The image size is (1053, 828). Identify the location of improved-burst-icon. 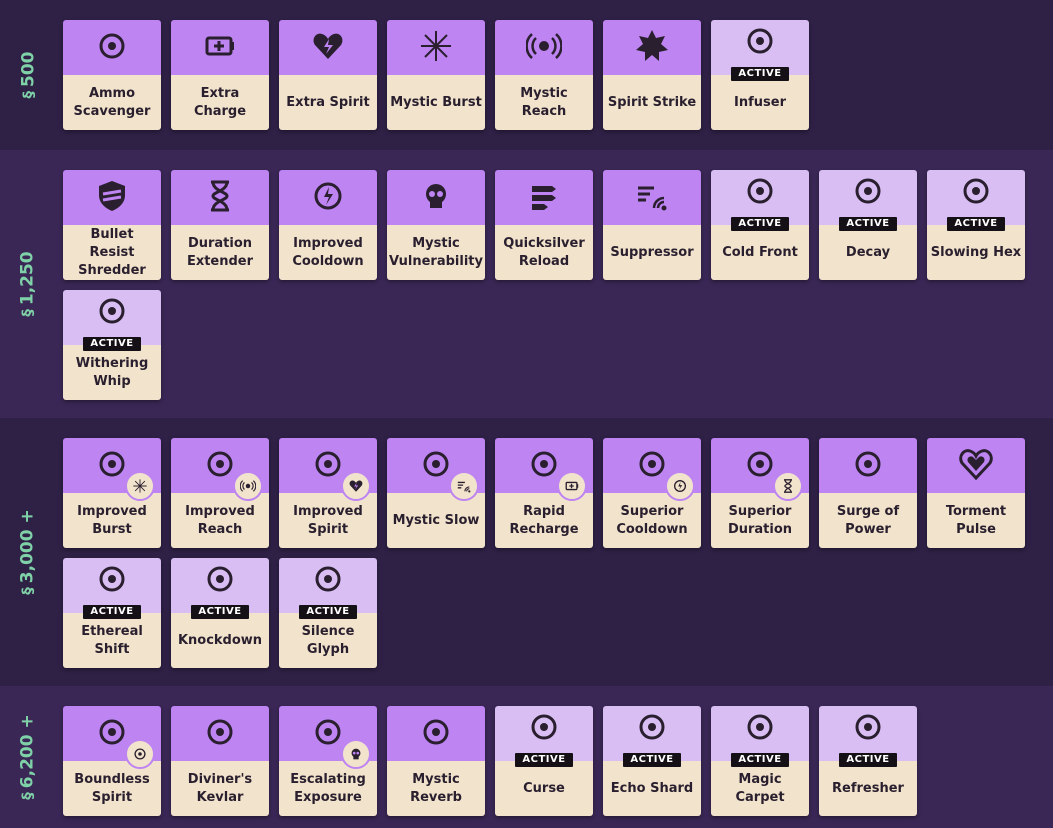
(112, 466).